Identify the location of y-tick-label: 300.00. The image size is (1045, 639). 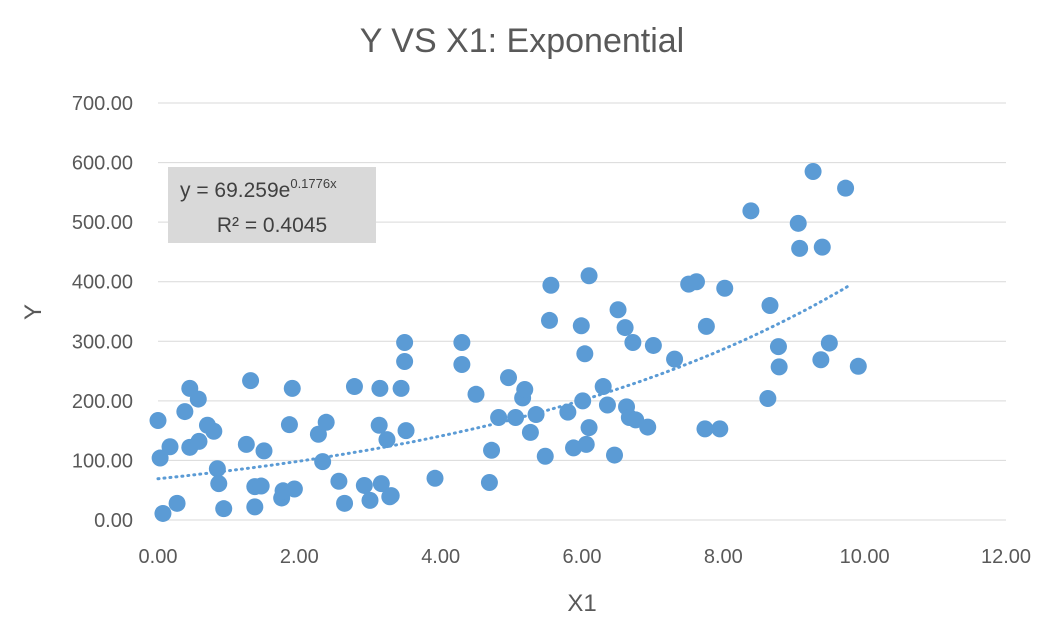
(102, 342).